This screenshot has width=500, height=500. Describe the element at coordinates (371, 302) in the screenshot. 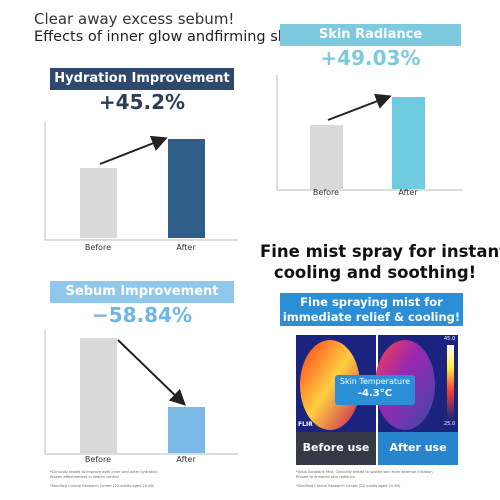

I see `banner-line: Fine spraying mist for` at that location.